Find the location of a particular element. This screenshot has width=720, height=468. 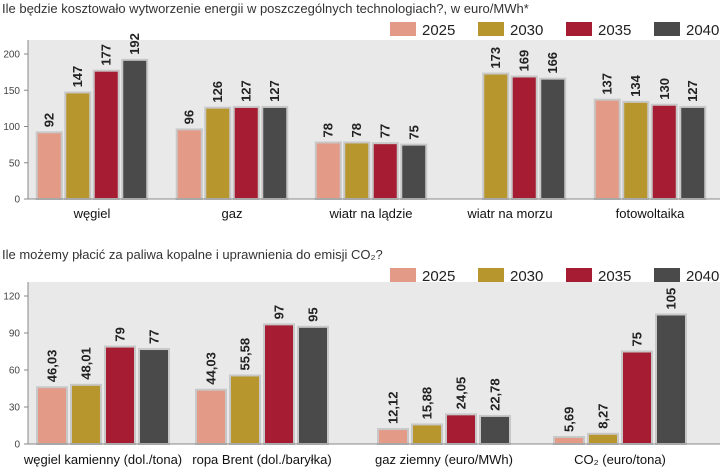

y-tick-label: 90 is located at coordinates (15, 334).